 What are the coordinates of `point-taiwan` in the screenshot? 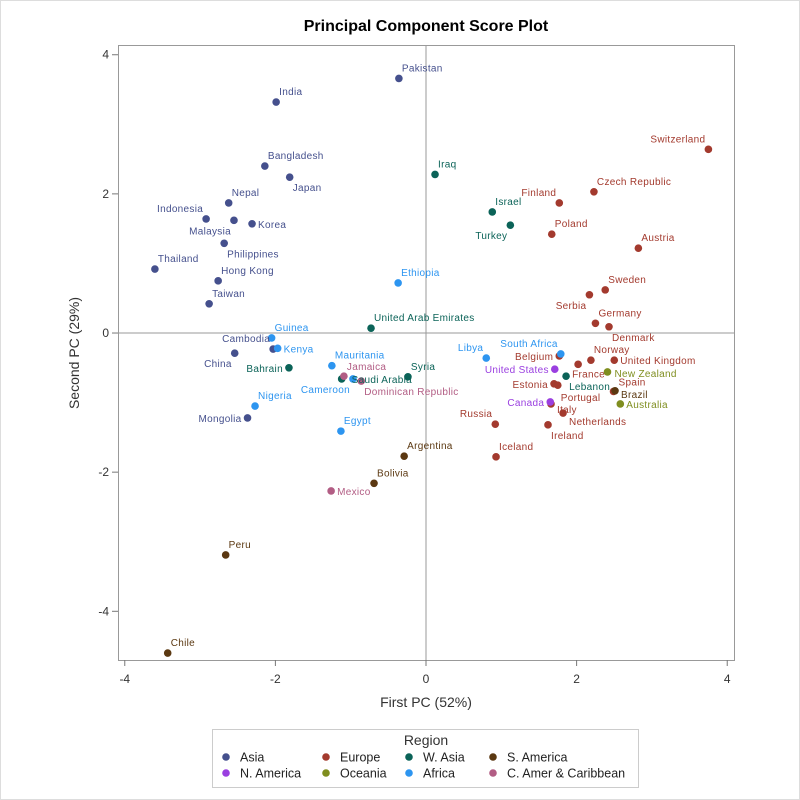 It's located at (209, 304).